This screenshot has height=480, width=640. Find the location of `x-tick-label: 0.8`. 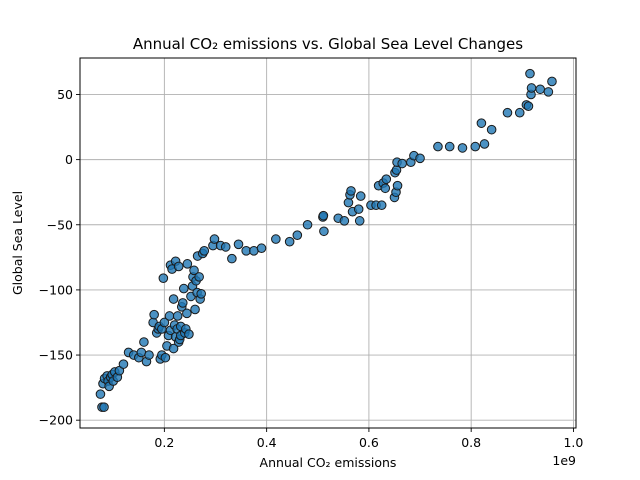

x-tick-label: 0.8 is located at coordinates (471, 442).